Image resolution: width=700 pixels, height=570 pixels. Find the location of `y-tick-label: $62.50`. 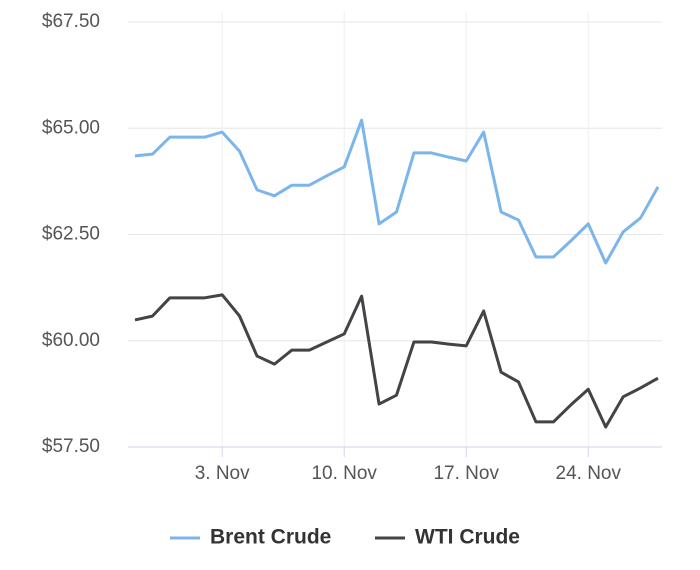

y-tick-label: $62.50 is located at coordinates (71, 234).